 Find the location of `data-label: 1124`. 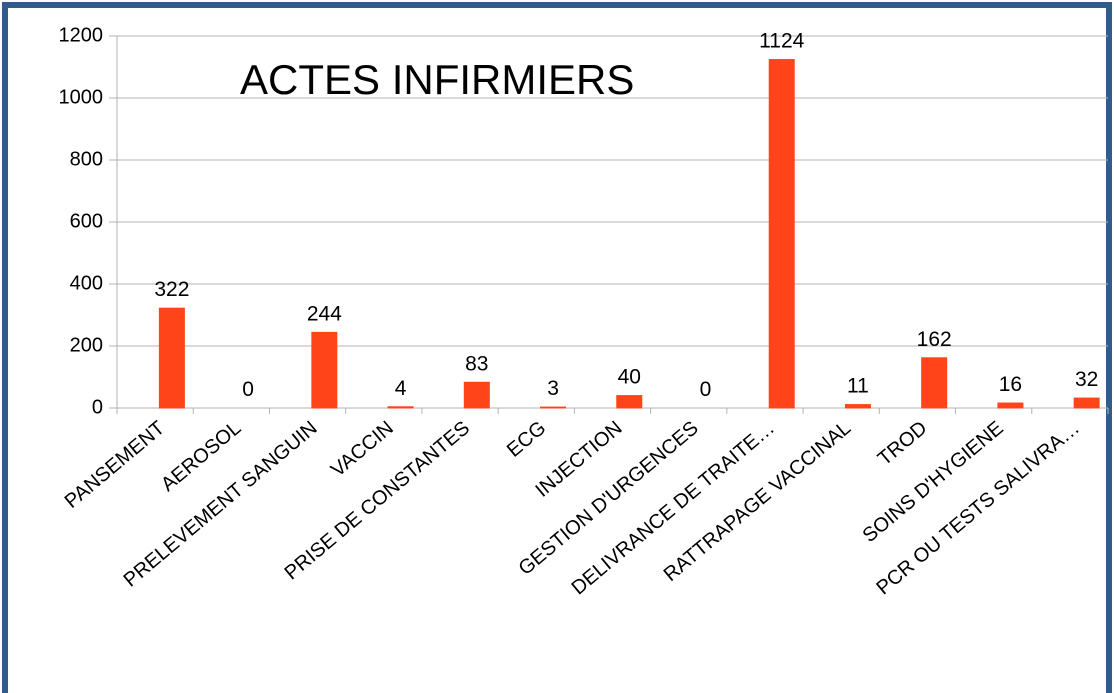

data-label: 1124 is located at coordinates (781, 41).